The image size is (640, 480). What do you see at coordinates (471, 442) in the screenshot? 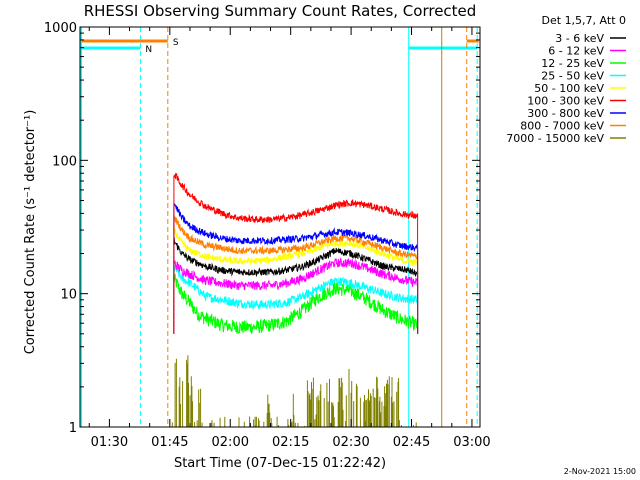
I see `x-tick-label: 03:00` at bounding box center [471, 442].